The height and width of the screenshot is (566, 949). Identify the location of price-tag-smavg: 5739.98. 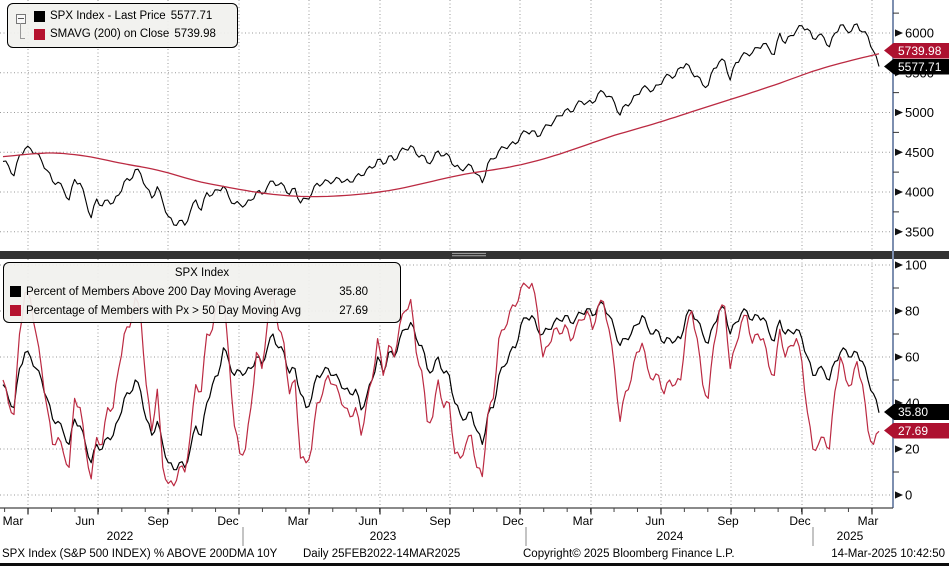
(916, 50).